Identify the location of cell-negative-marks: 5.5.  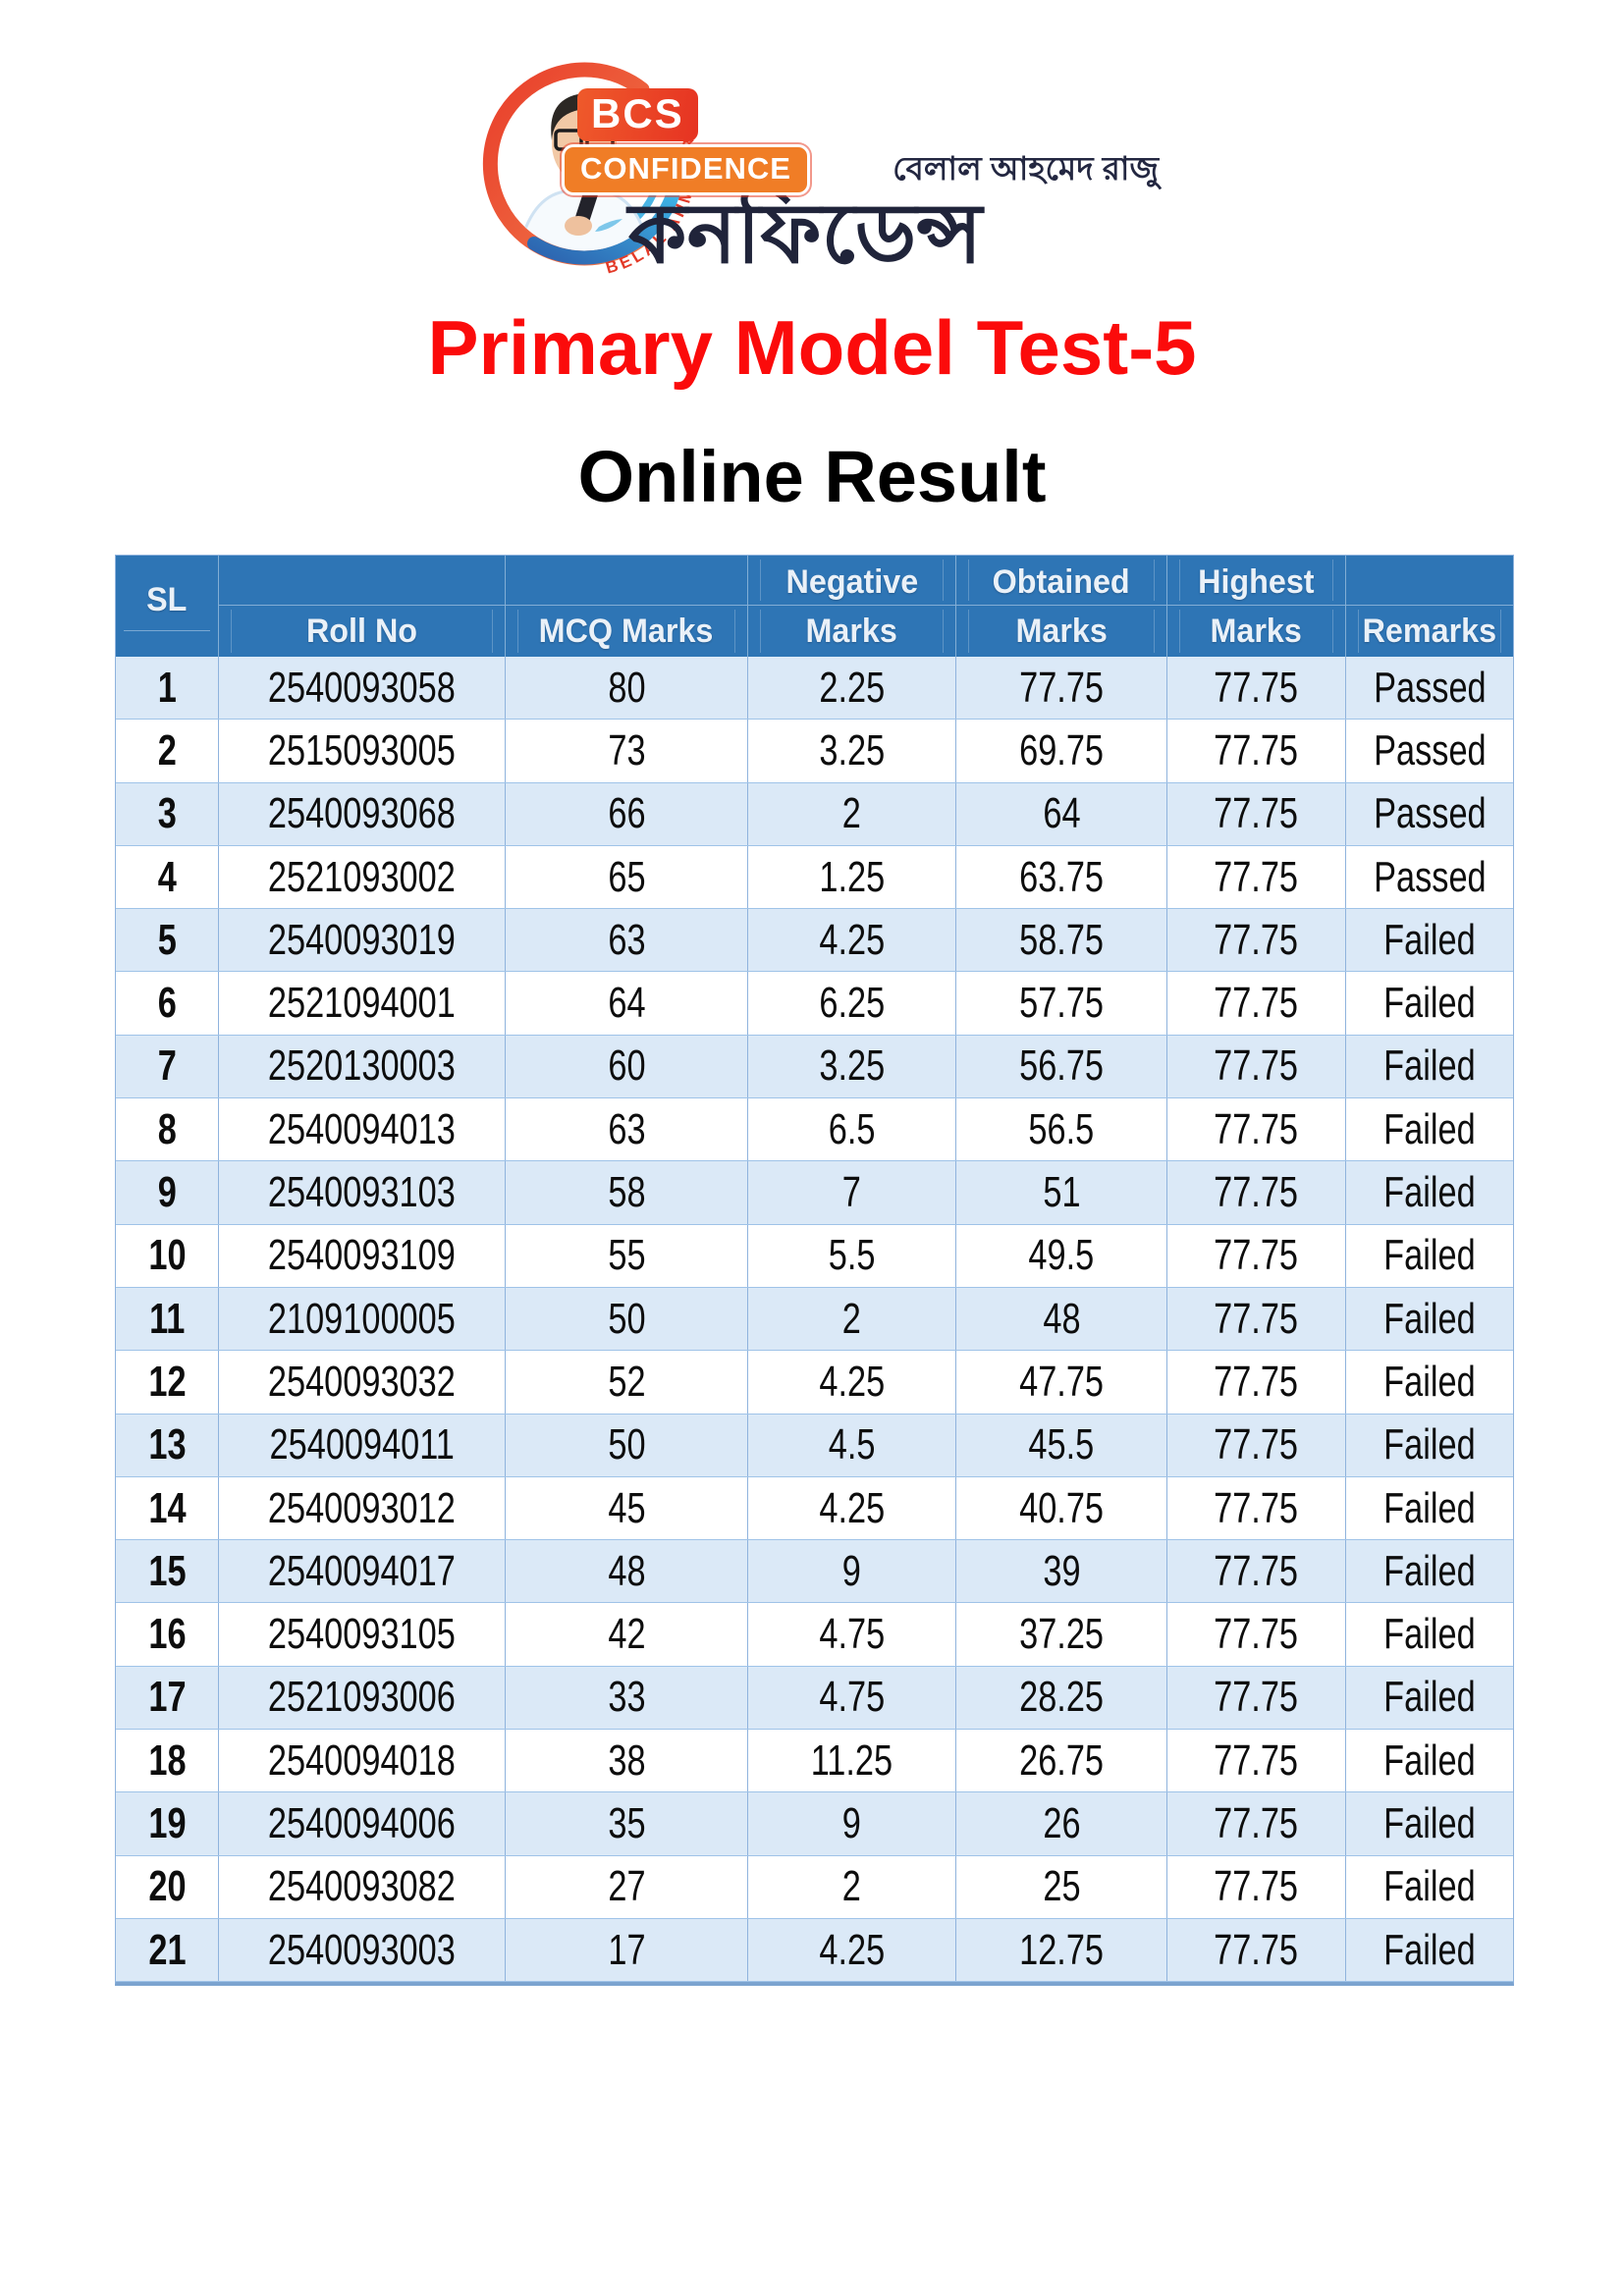
(852, 1255).